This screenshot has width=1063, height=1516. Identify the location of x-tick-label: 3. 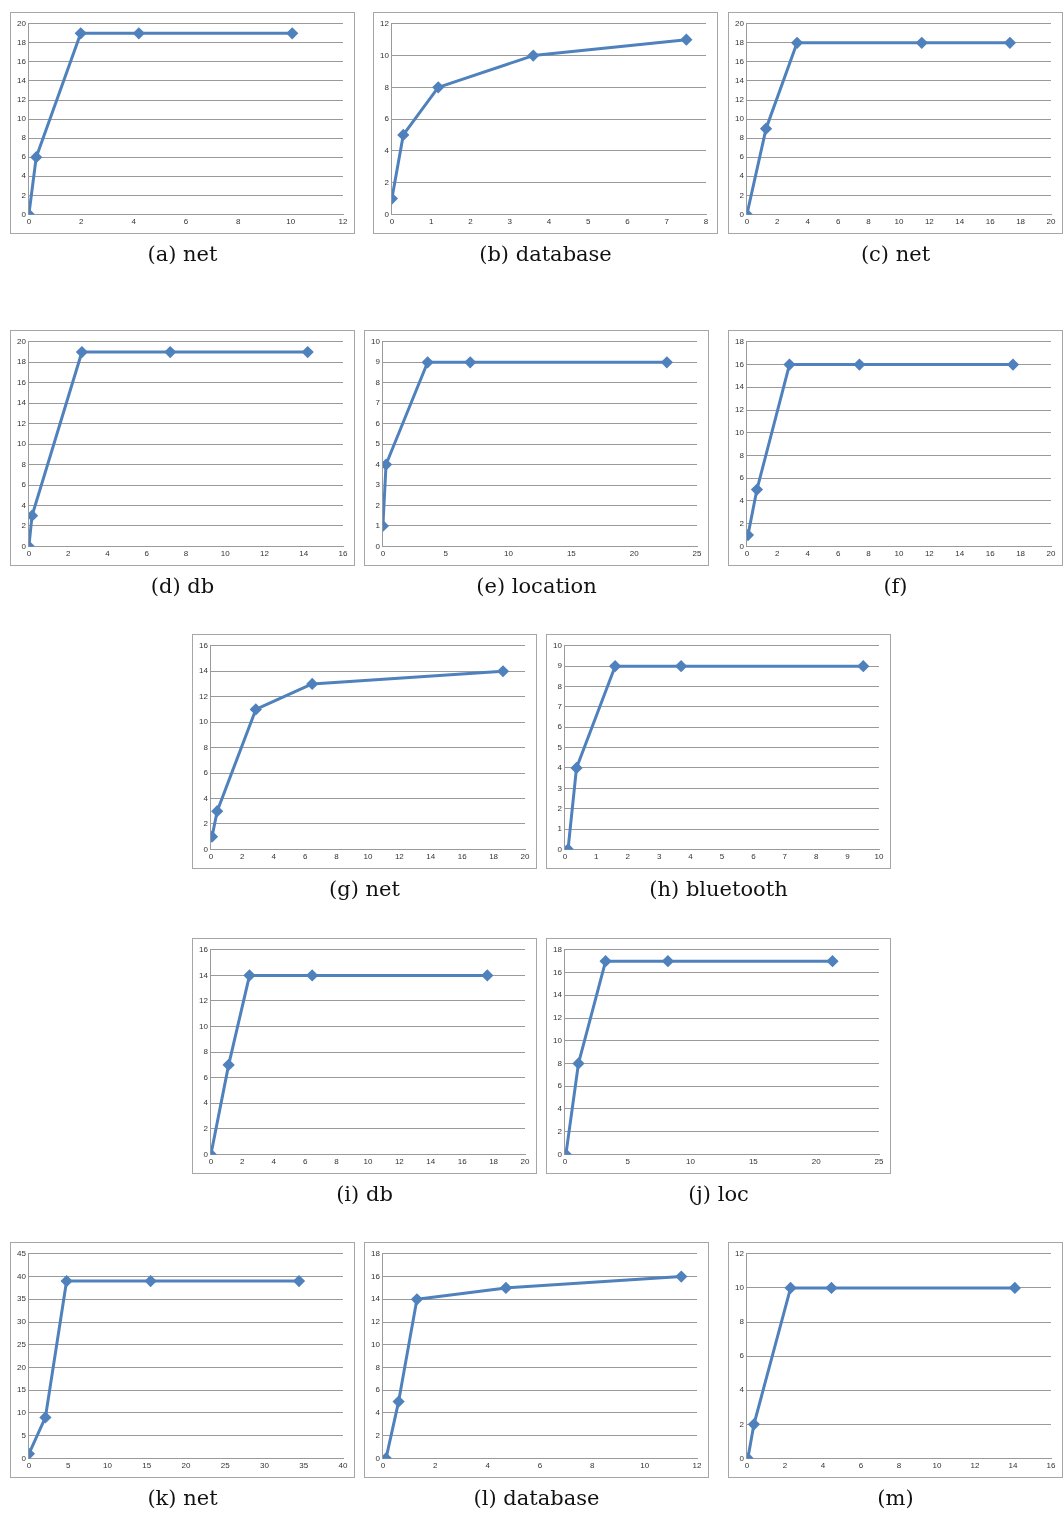
(659, 857).